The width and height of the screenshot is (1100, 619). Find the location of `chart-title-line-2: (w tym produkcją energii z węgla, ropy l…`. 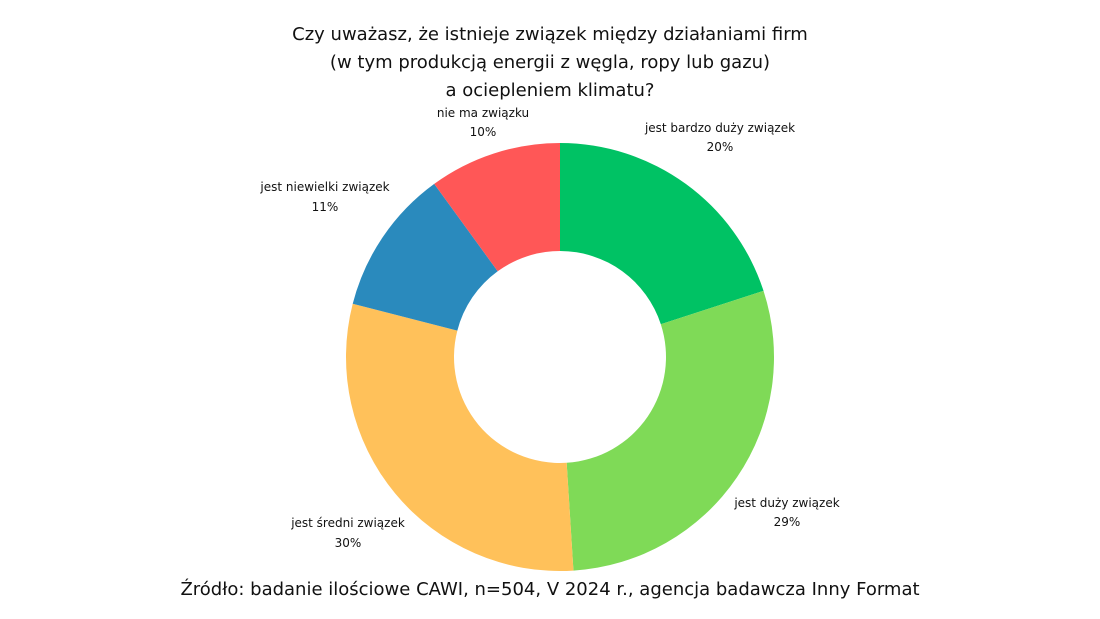

chart-title-line-2: (w tym produkcją energii z węgla, ropy l… is located at coordinates (550, 62).